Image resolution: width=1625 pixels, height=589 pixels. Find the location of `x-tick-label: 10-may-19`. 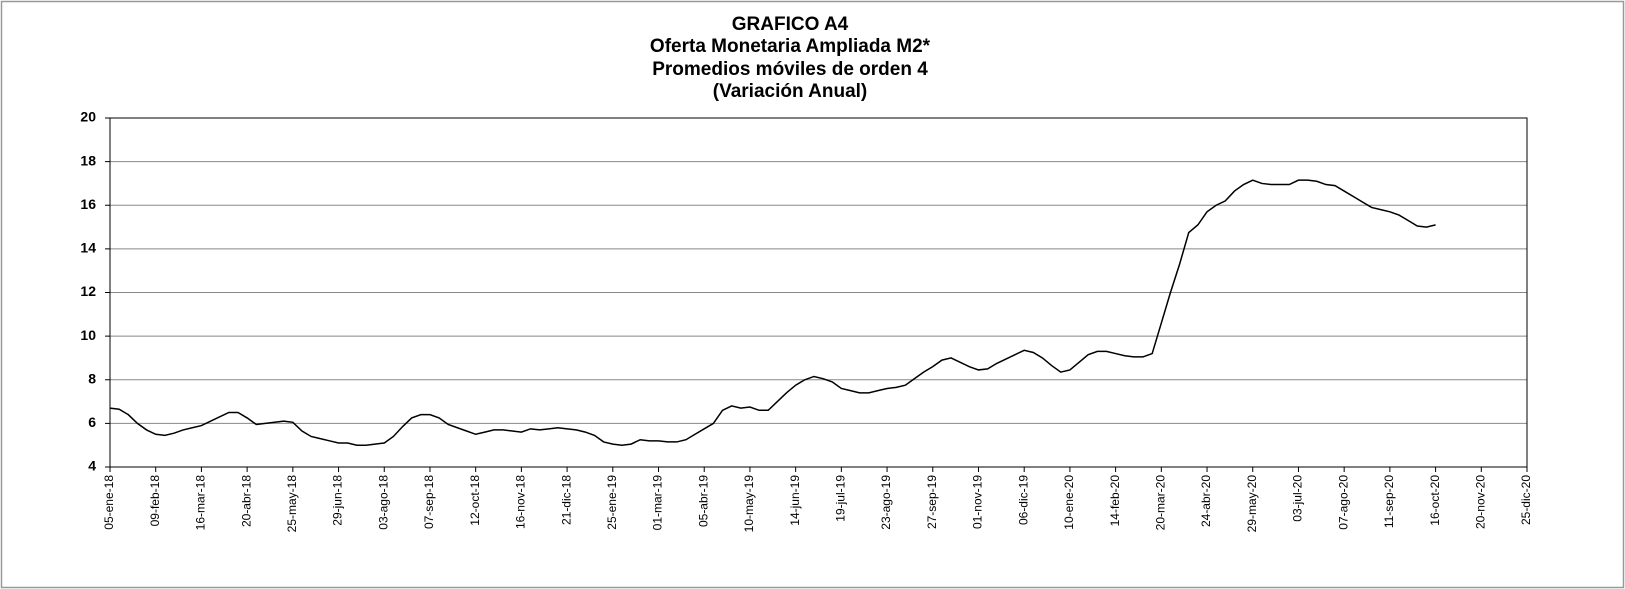

x-tick-label: 10-may-19 is located at coordinates (749, 504).